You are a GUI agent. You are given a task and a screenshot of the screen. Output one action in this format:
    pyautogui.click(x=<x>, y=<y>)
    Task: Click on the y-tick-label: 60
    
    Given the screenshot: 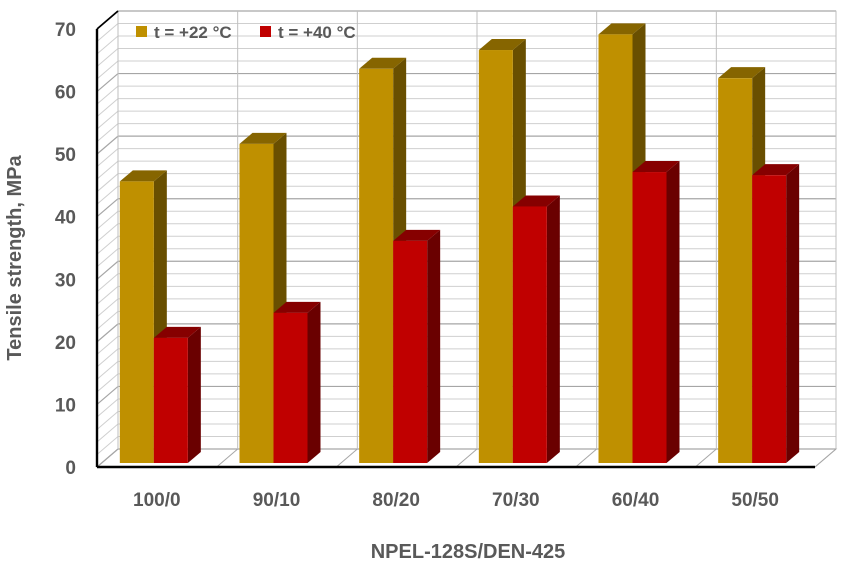 What is the action you would take?
    pyautogui.click(x=65, y=93)
    